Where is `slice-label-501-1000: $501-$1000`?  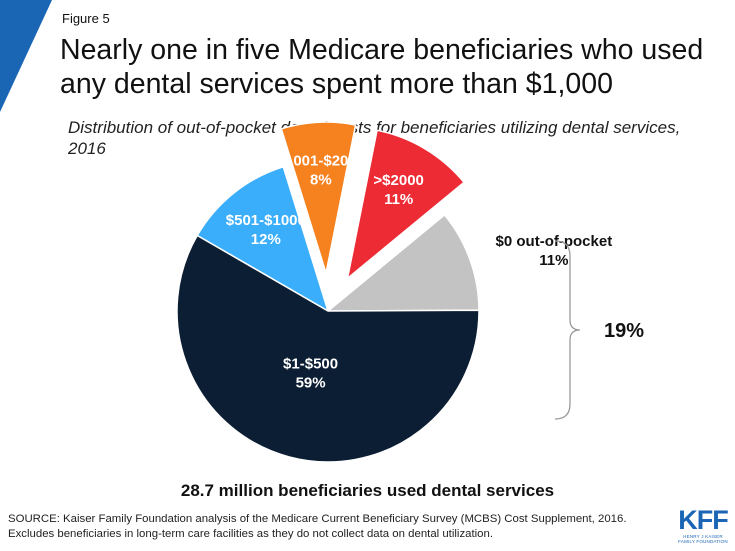 slice-label-501-1000: $501-$1000 is located at coordinates (266, 220).